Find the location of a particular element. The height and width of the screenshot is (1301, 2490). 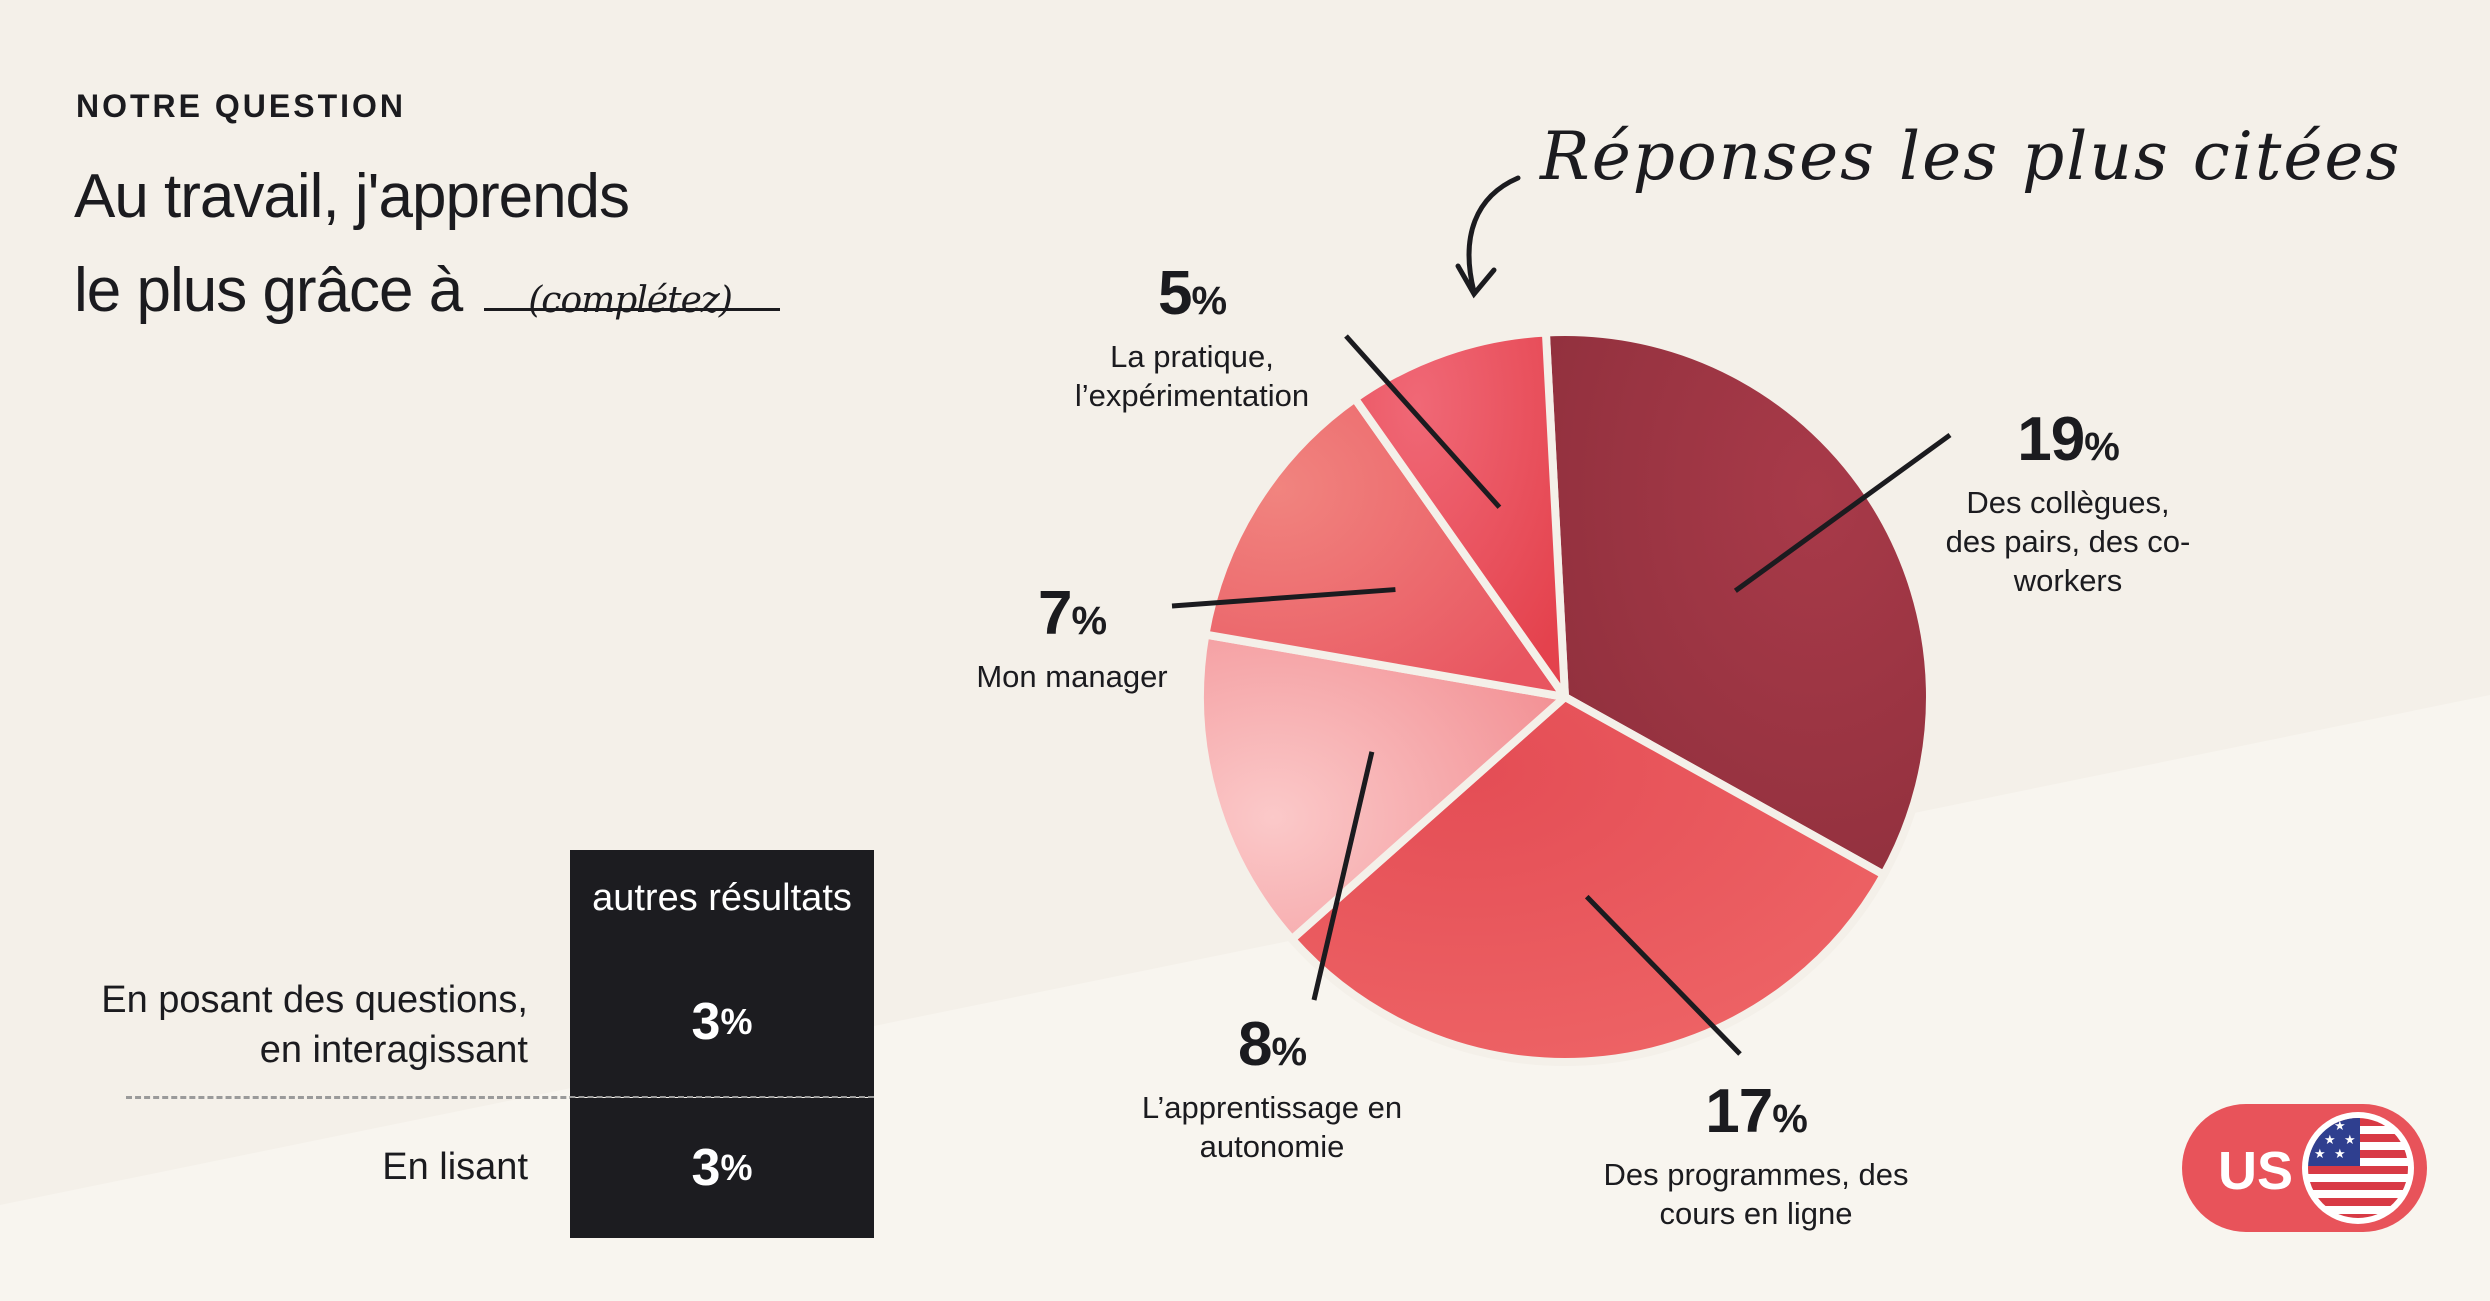

slice-label: 8% L’apprentissage en autonomie is located at coordinates (1272, 1089).